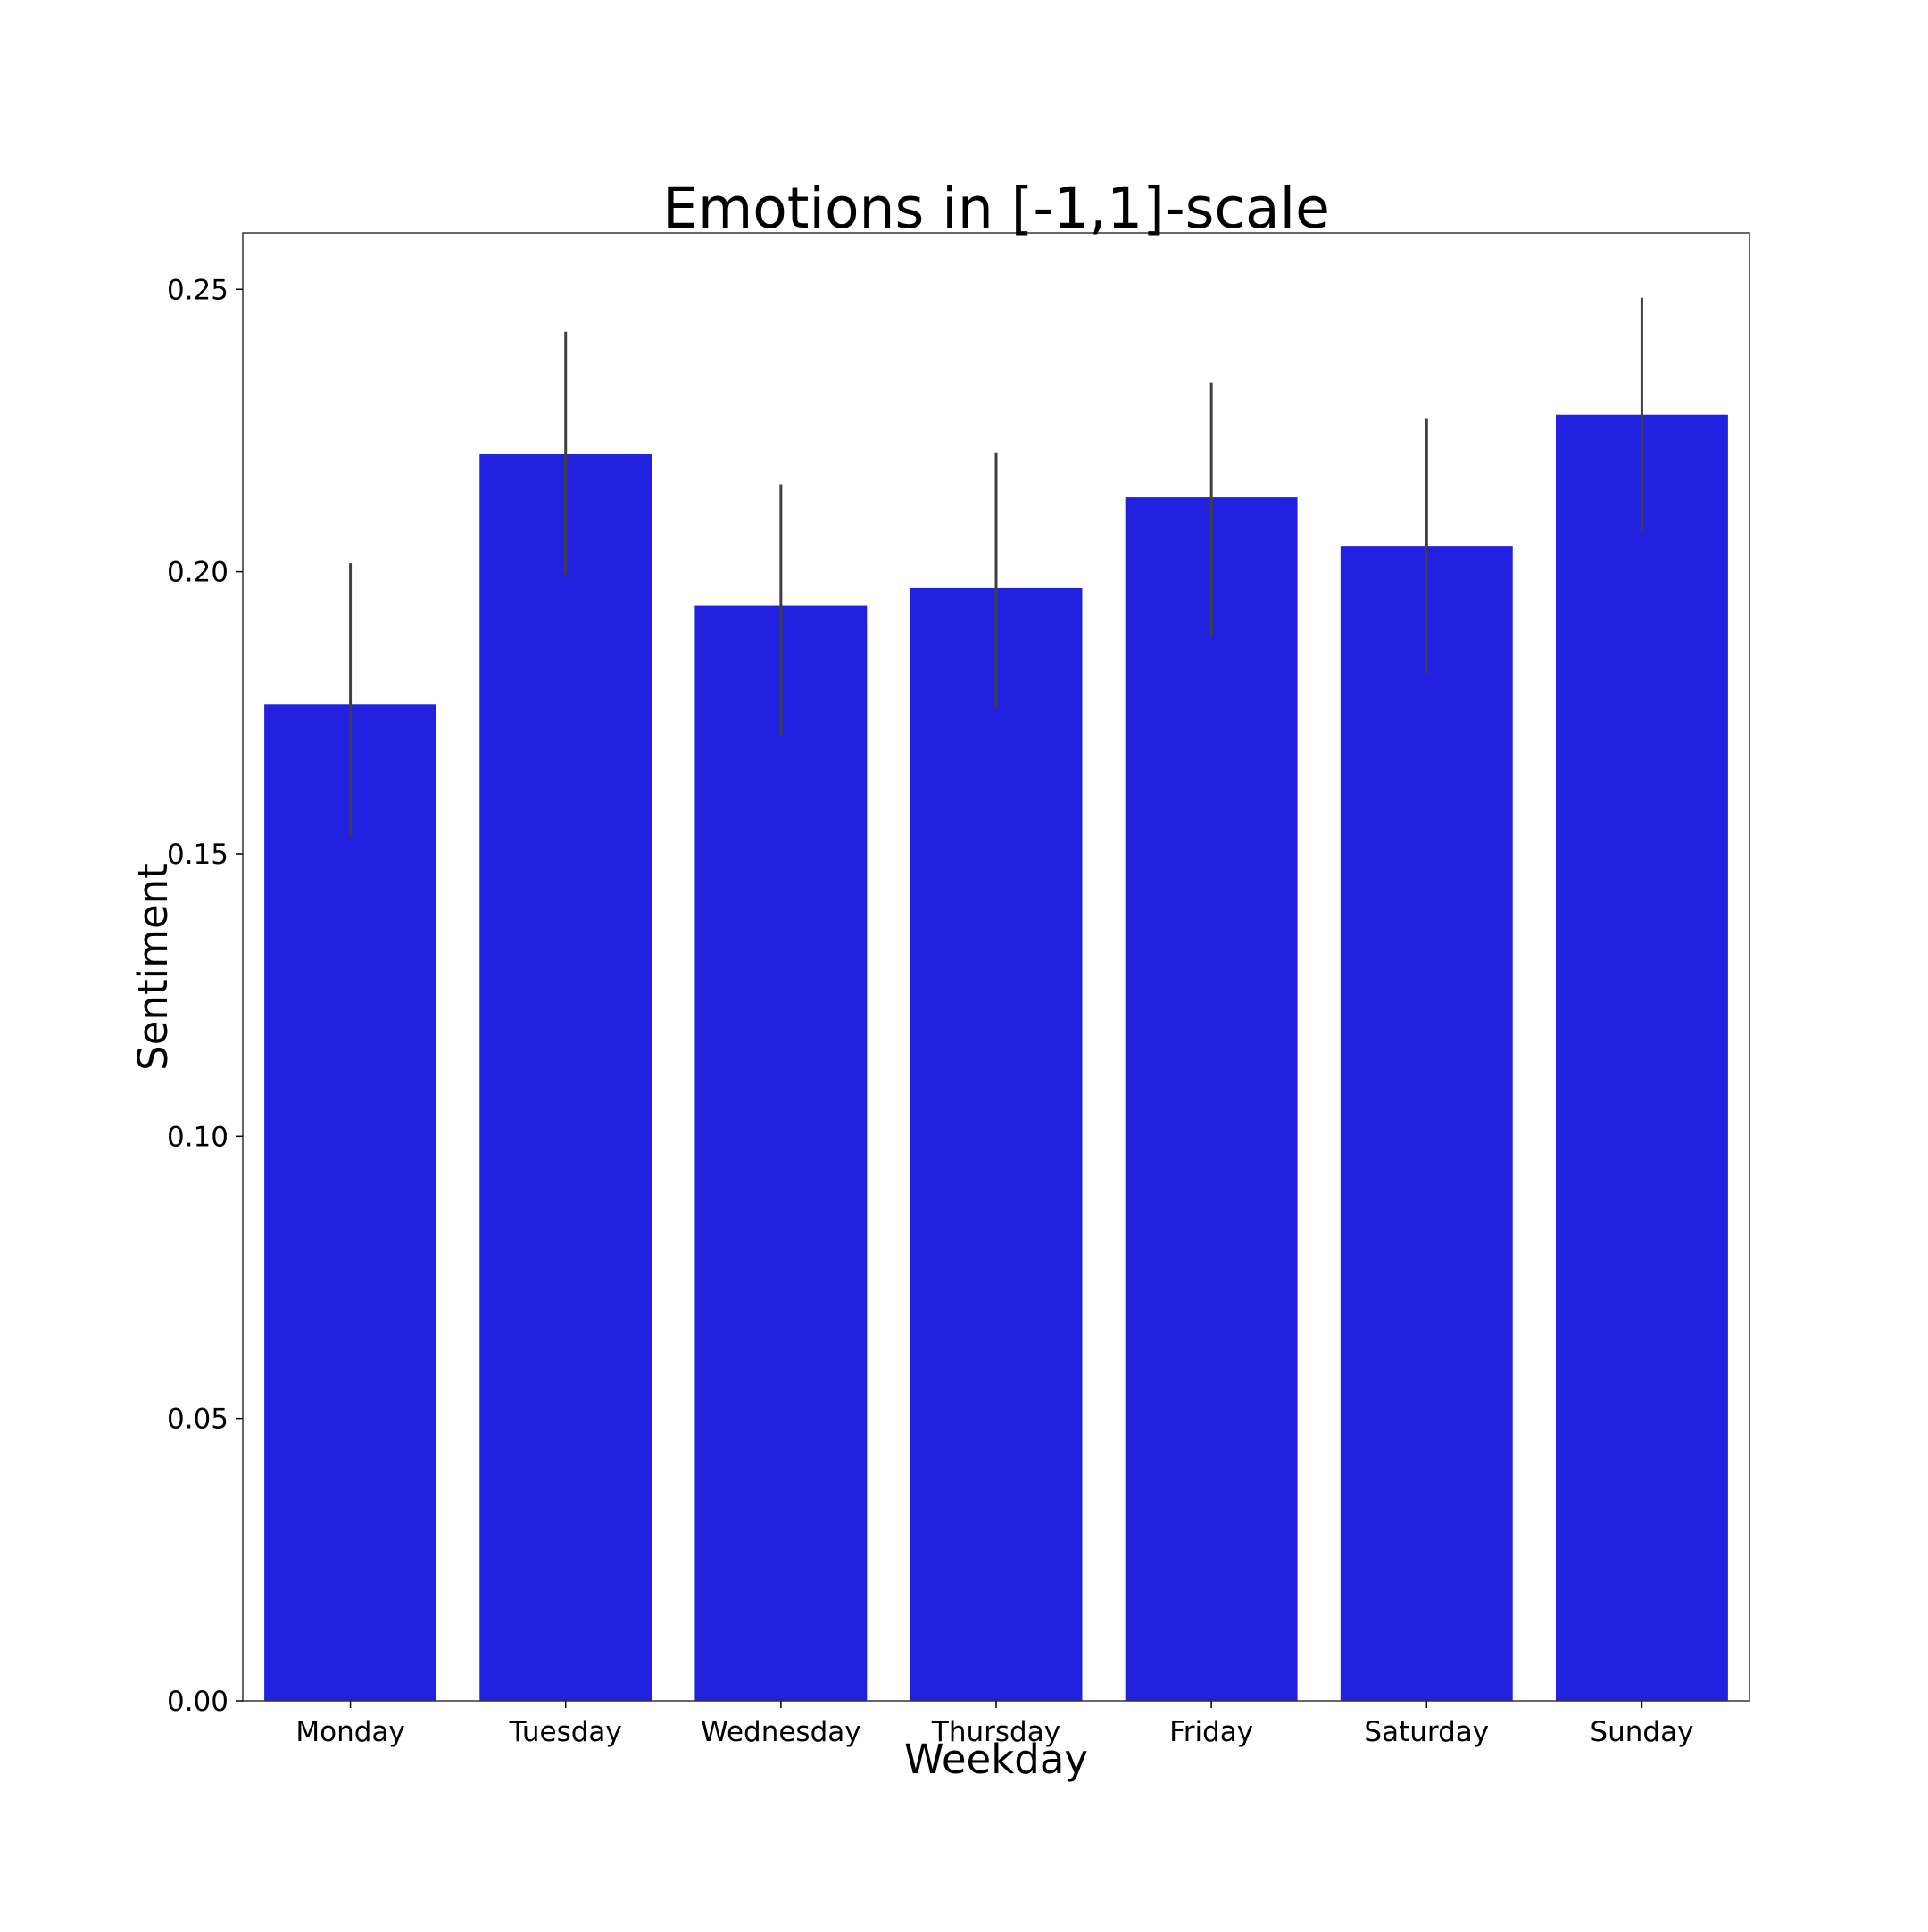 This screenshot has width=1928, height=1932. Describe the element at coordinates (565, 1732) in the screenshot. I see `x-tick-label: Tuesday` at that location.